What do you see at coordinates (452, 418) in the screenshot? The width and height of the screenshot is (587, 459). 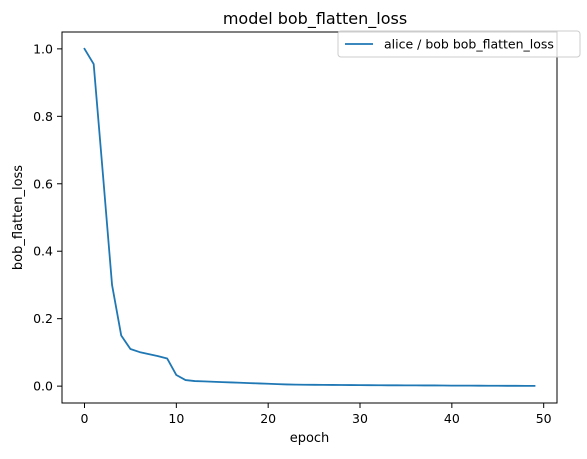 I see `x-tick-label: 40` at bounding box center [452, 418].